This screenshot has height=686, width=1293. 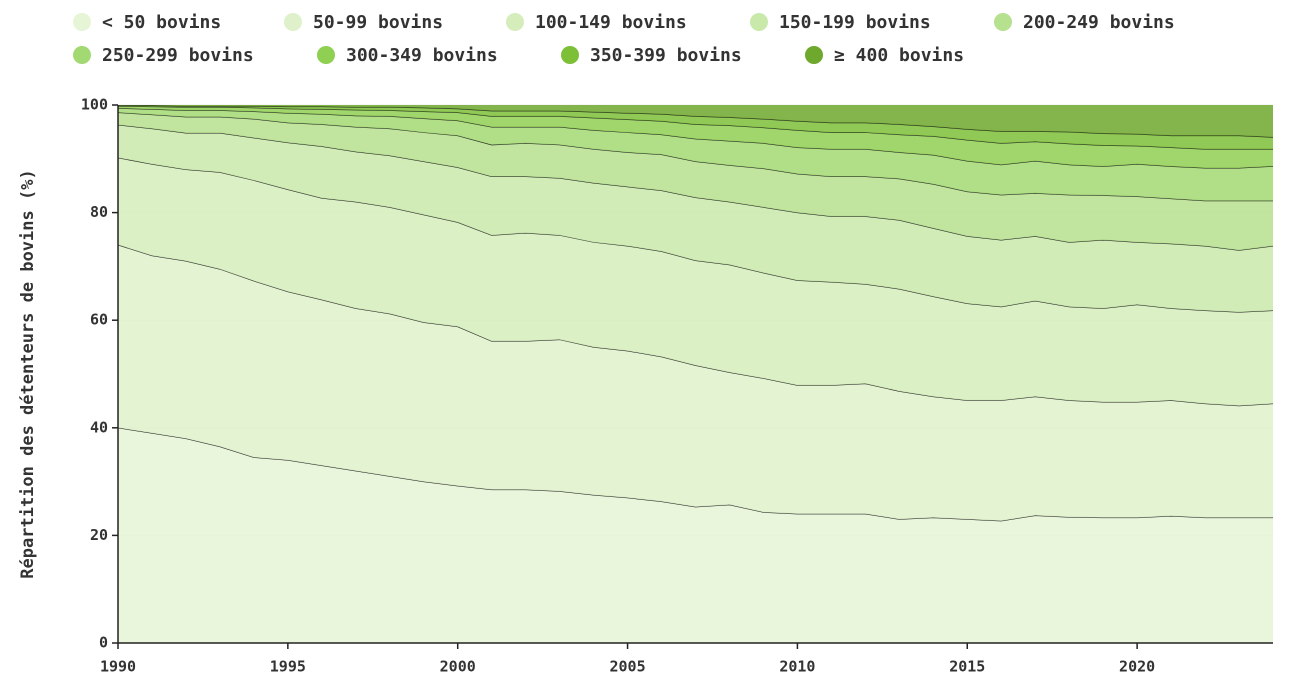 I want to click on x-tick-label: 1990, so click(x=118, y=667).